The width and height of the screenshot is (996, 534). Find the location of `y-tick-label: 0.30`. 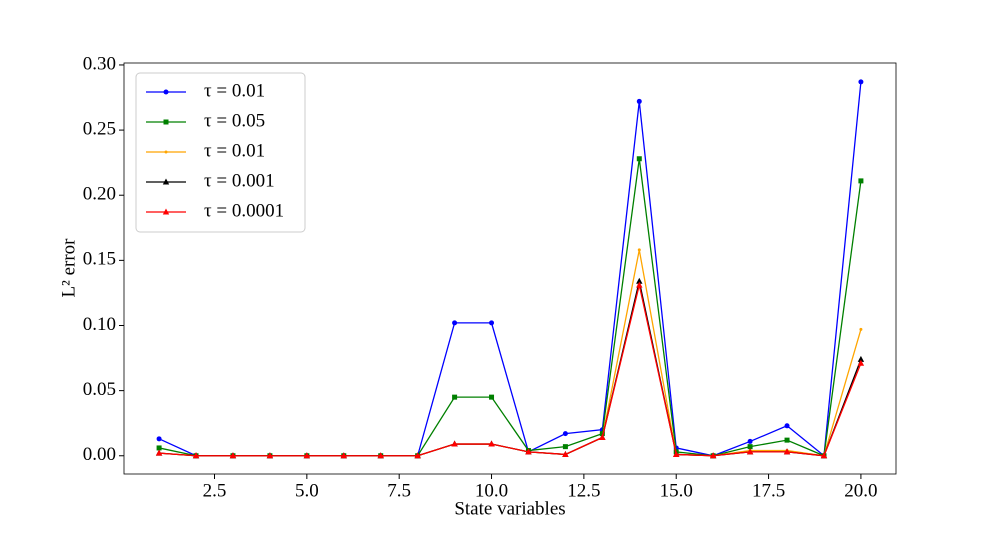

y-tick-label: 0.30 is located at coordinates (99, 63).